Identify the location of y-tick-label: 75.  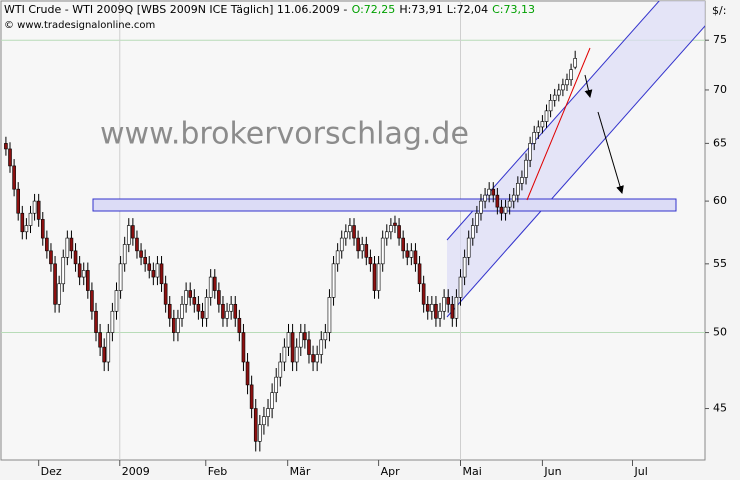
(720, 39).